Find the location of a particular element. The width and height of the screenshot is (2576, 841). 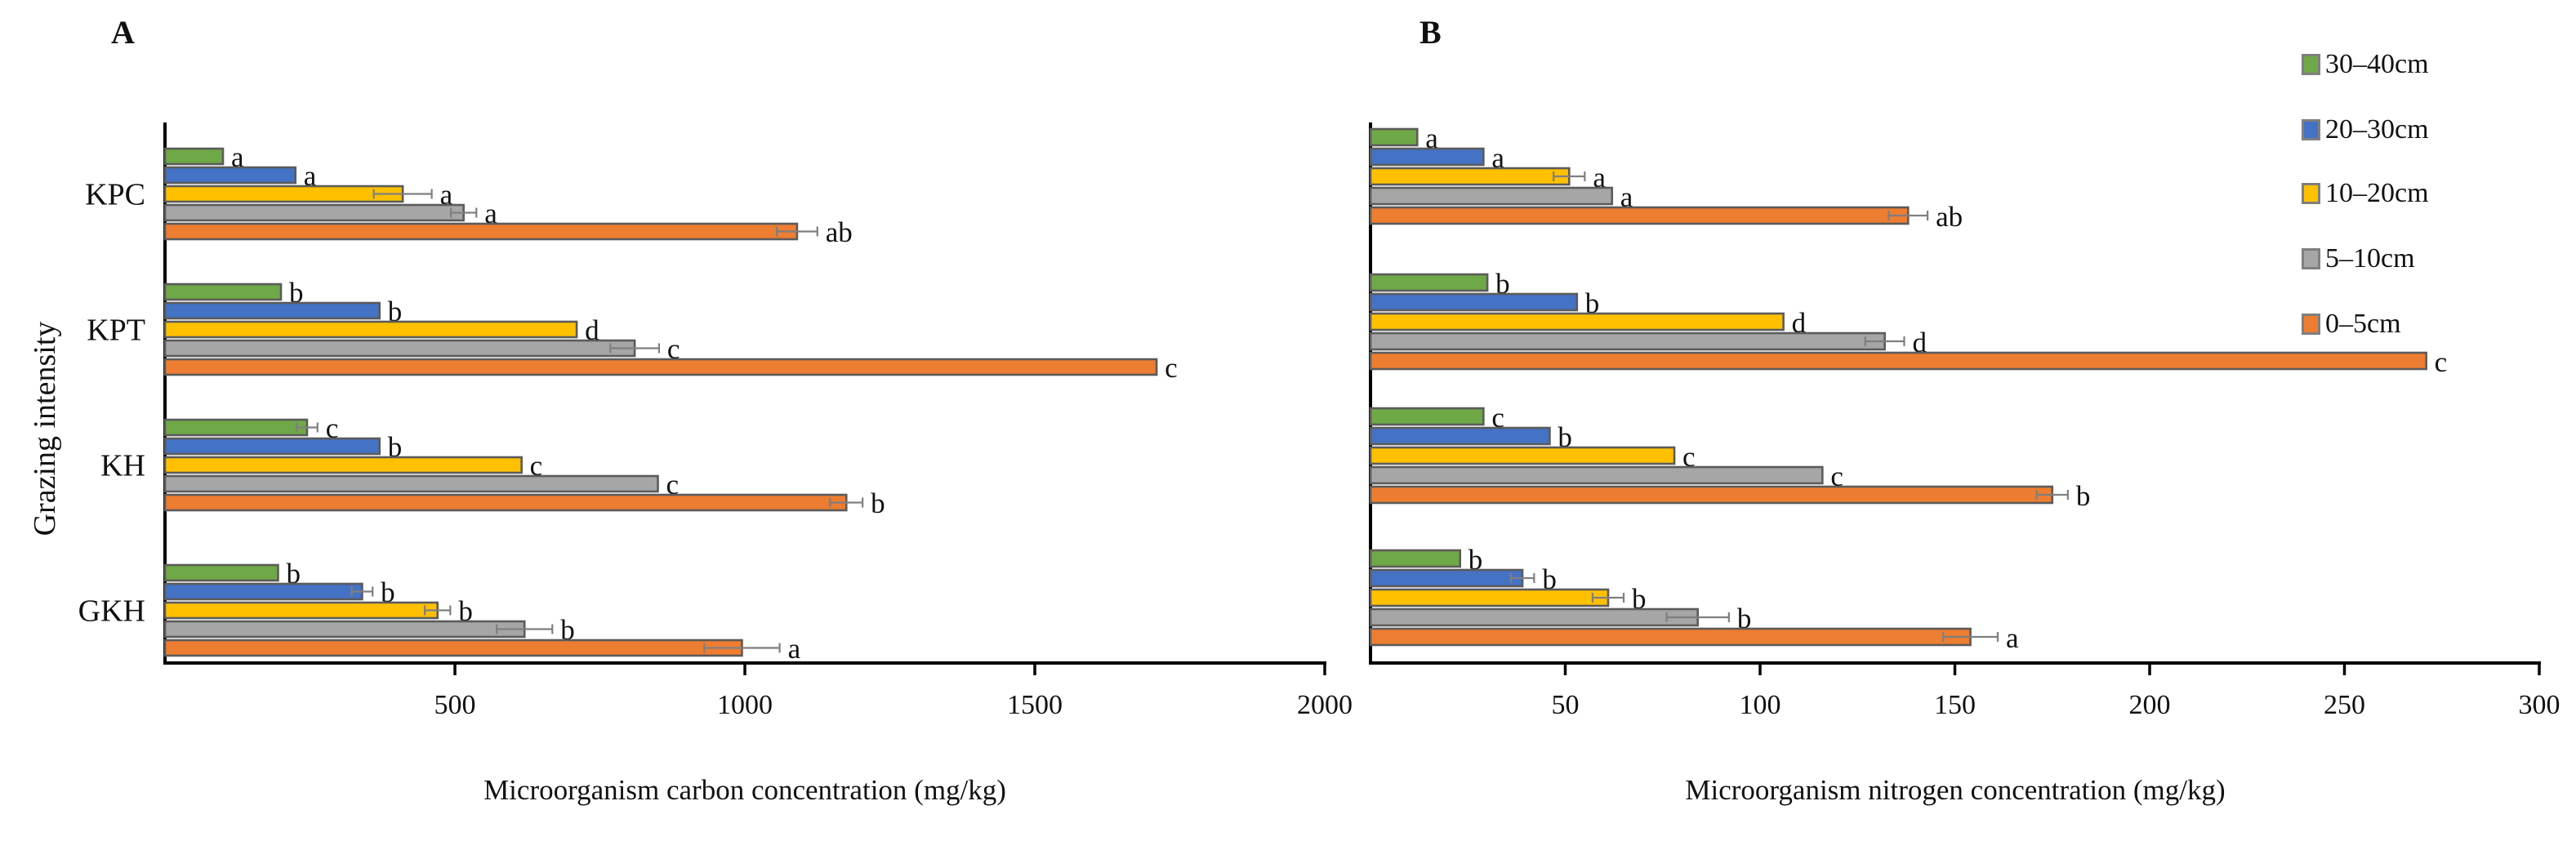

legend-label: 20–30cm is located at coordinates (2377, 129).